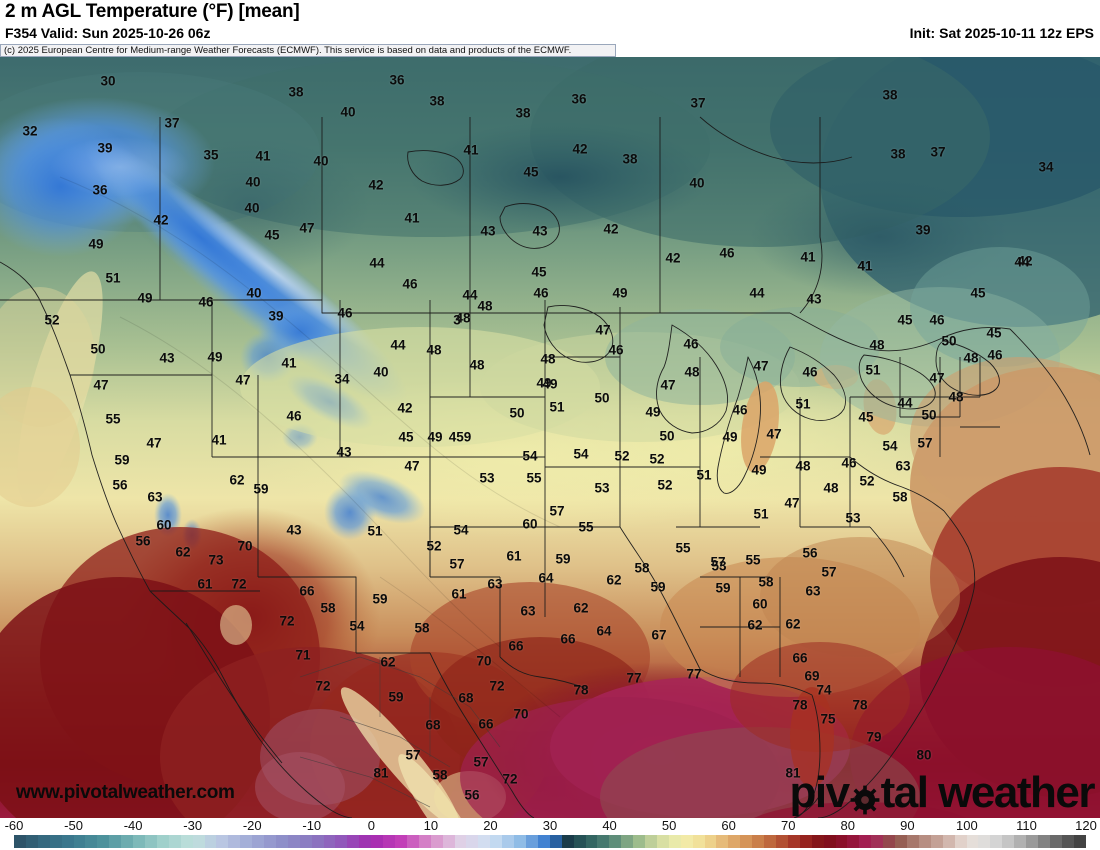 This screenshot has height=850, width=1100. Describe the element at coordinates (788, 825) in the screenshot. I see `colorbar-tick: 70` at that location.